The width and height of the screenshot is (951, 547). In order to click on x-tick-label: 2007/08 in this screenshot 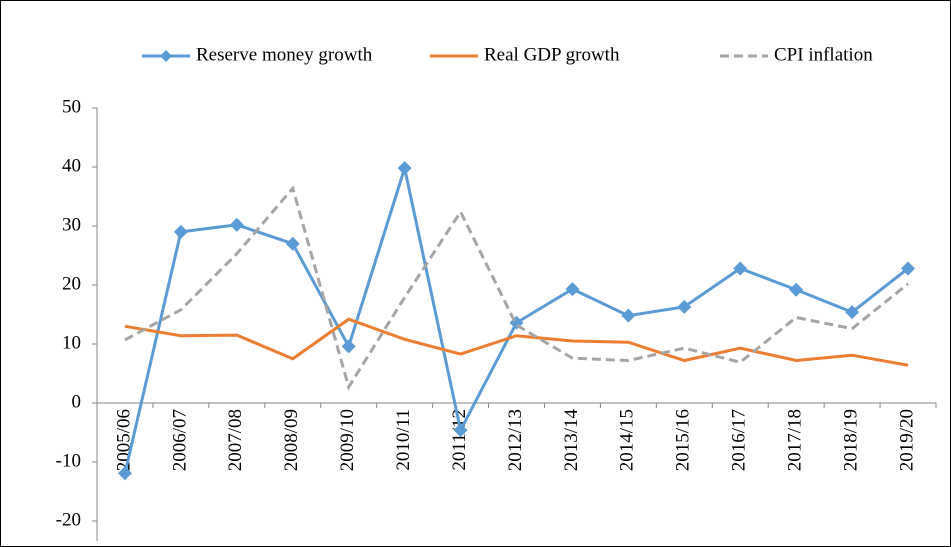, I will do `click(235, 440)`.